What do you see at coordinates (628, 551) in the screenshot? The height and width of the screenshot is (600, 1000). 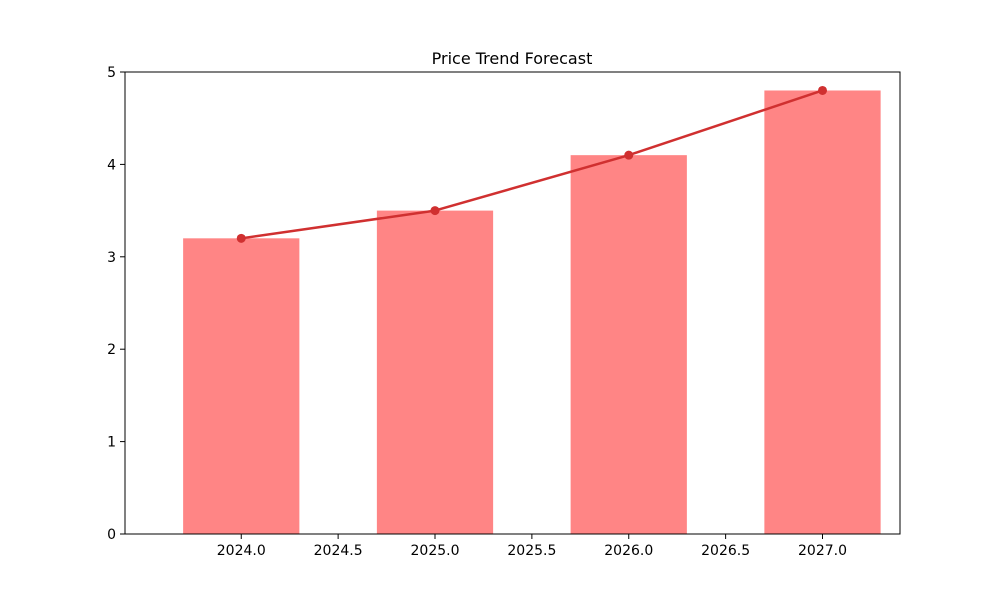 I see `x-tick-label: 2026.0` at bounding box center [628, 551].